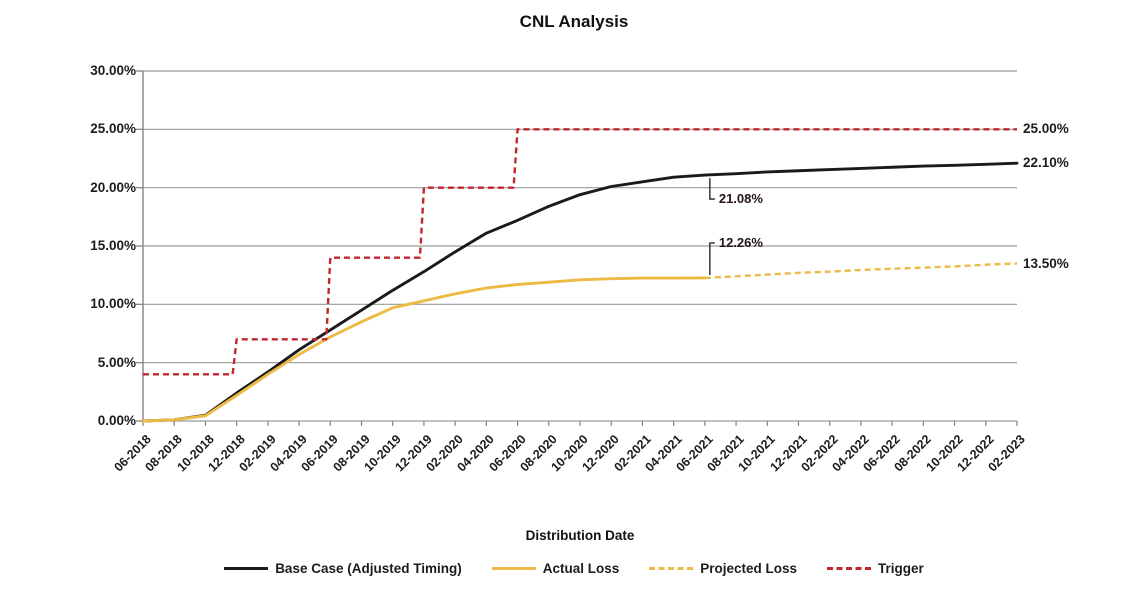 This screenshot has width=1148, height=609. Describe the element at coordinates (1046, 163) in the screenshot. I see `end-label-base-case: 22.10%` at that location.